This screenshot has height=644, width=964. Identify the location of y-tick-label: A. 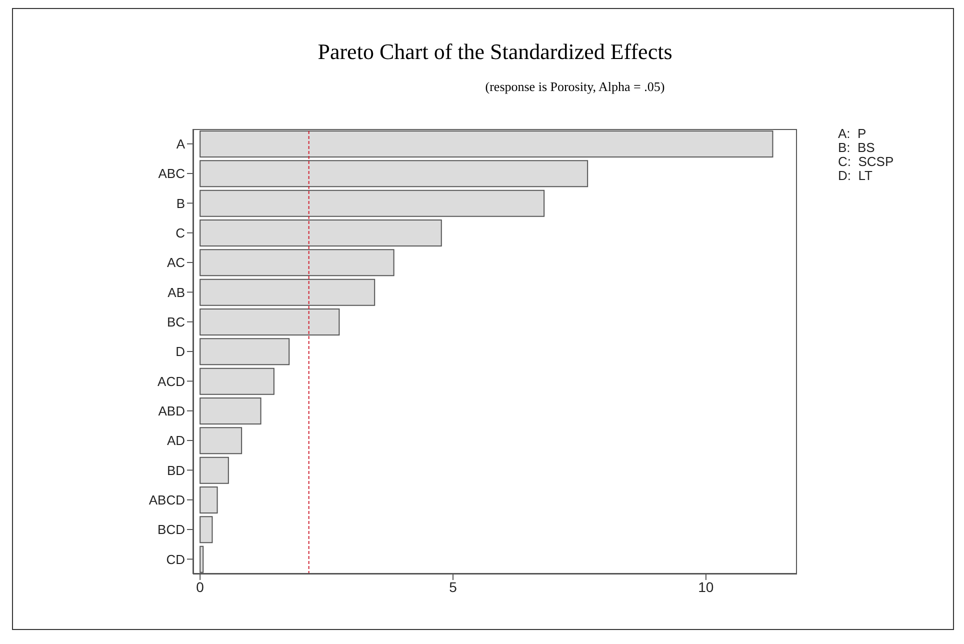
(181, 144).